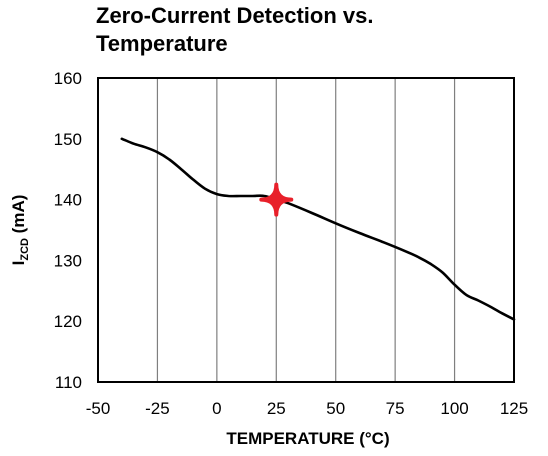 This screenshot has height=456, width=548. I want to click on x-tick-label: 75, so click(395, 408).